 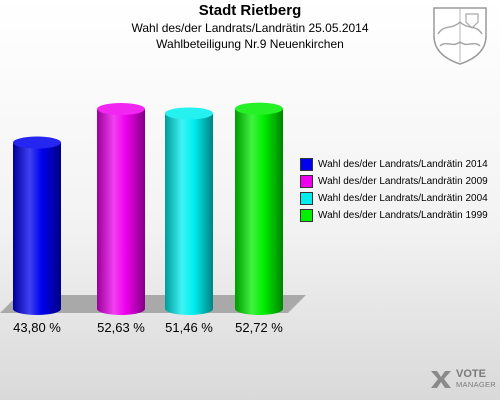 I want to click on legend-label-2014: Wahl des/der Landrats/Landrätin 2014, so click(x=403, y=164).